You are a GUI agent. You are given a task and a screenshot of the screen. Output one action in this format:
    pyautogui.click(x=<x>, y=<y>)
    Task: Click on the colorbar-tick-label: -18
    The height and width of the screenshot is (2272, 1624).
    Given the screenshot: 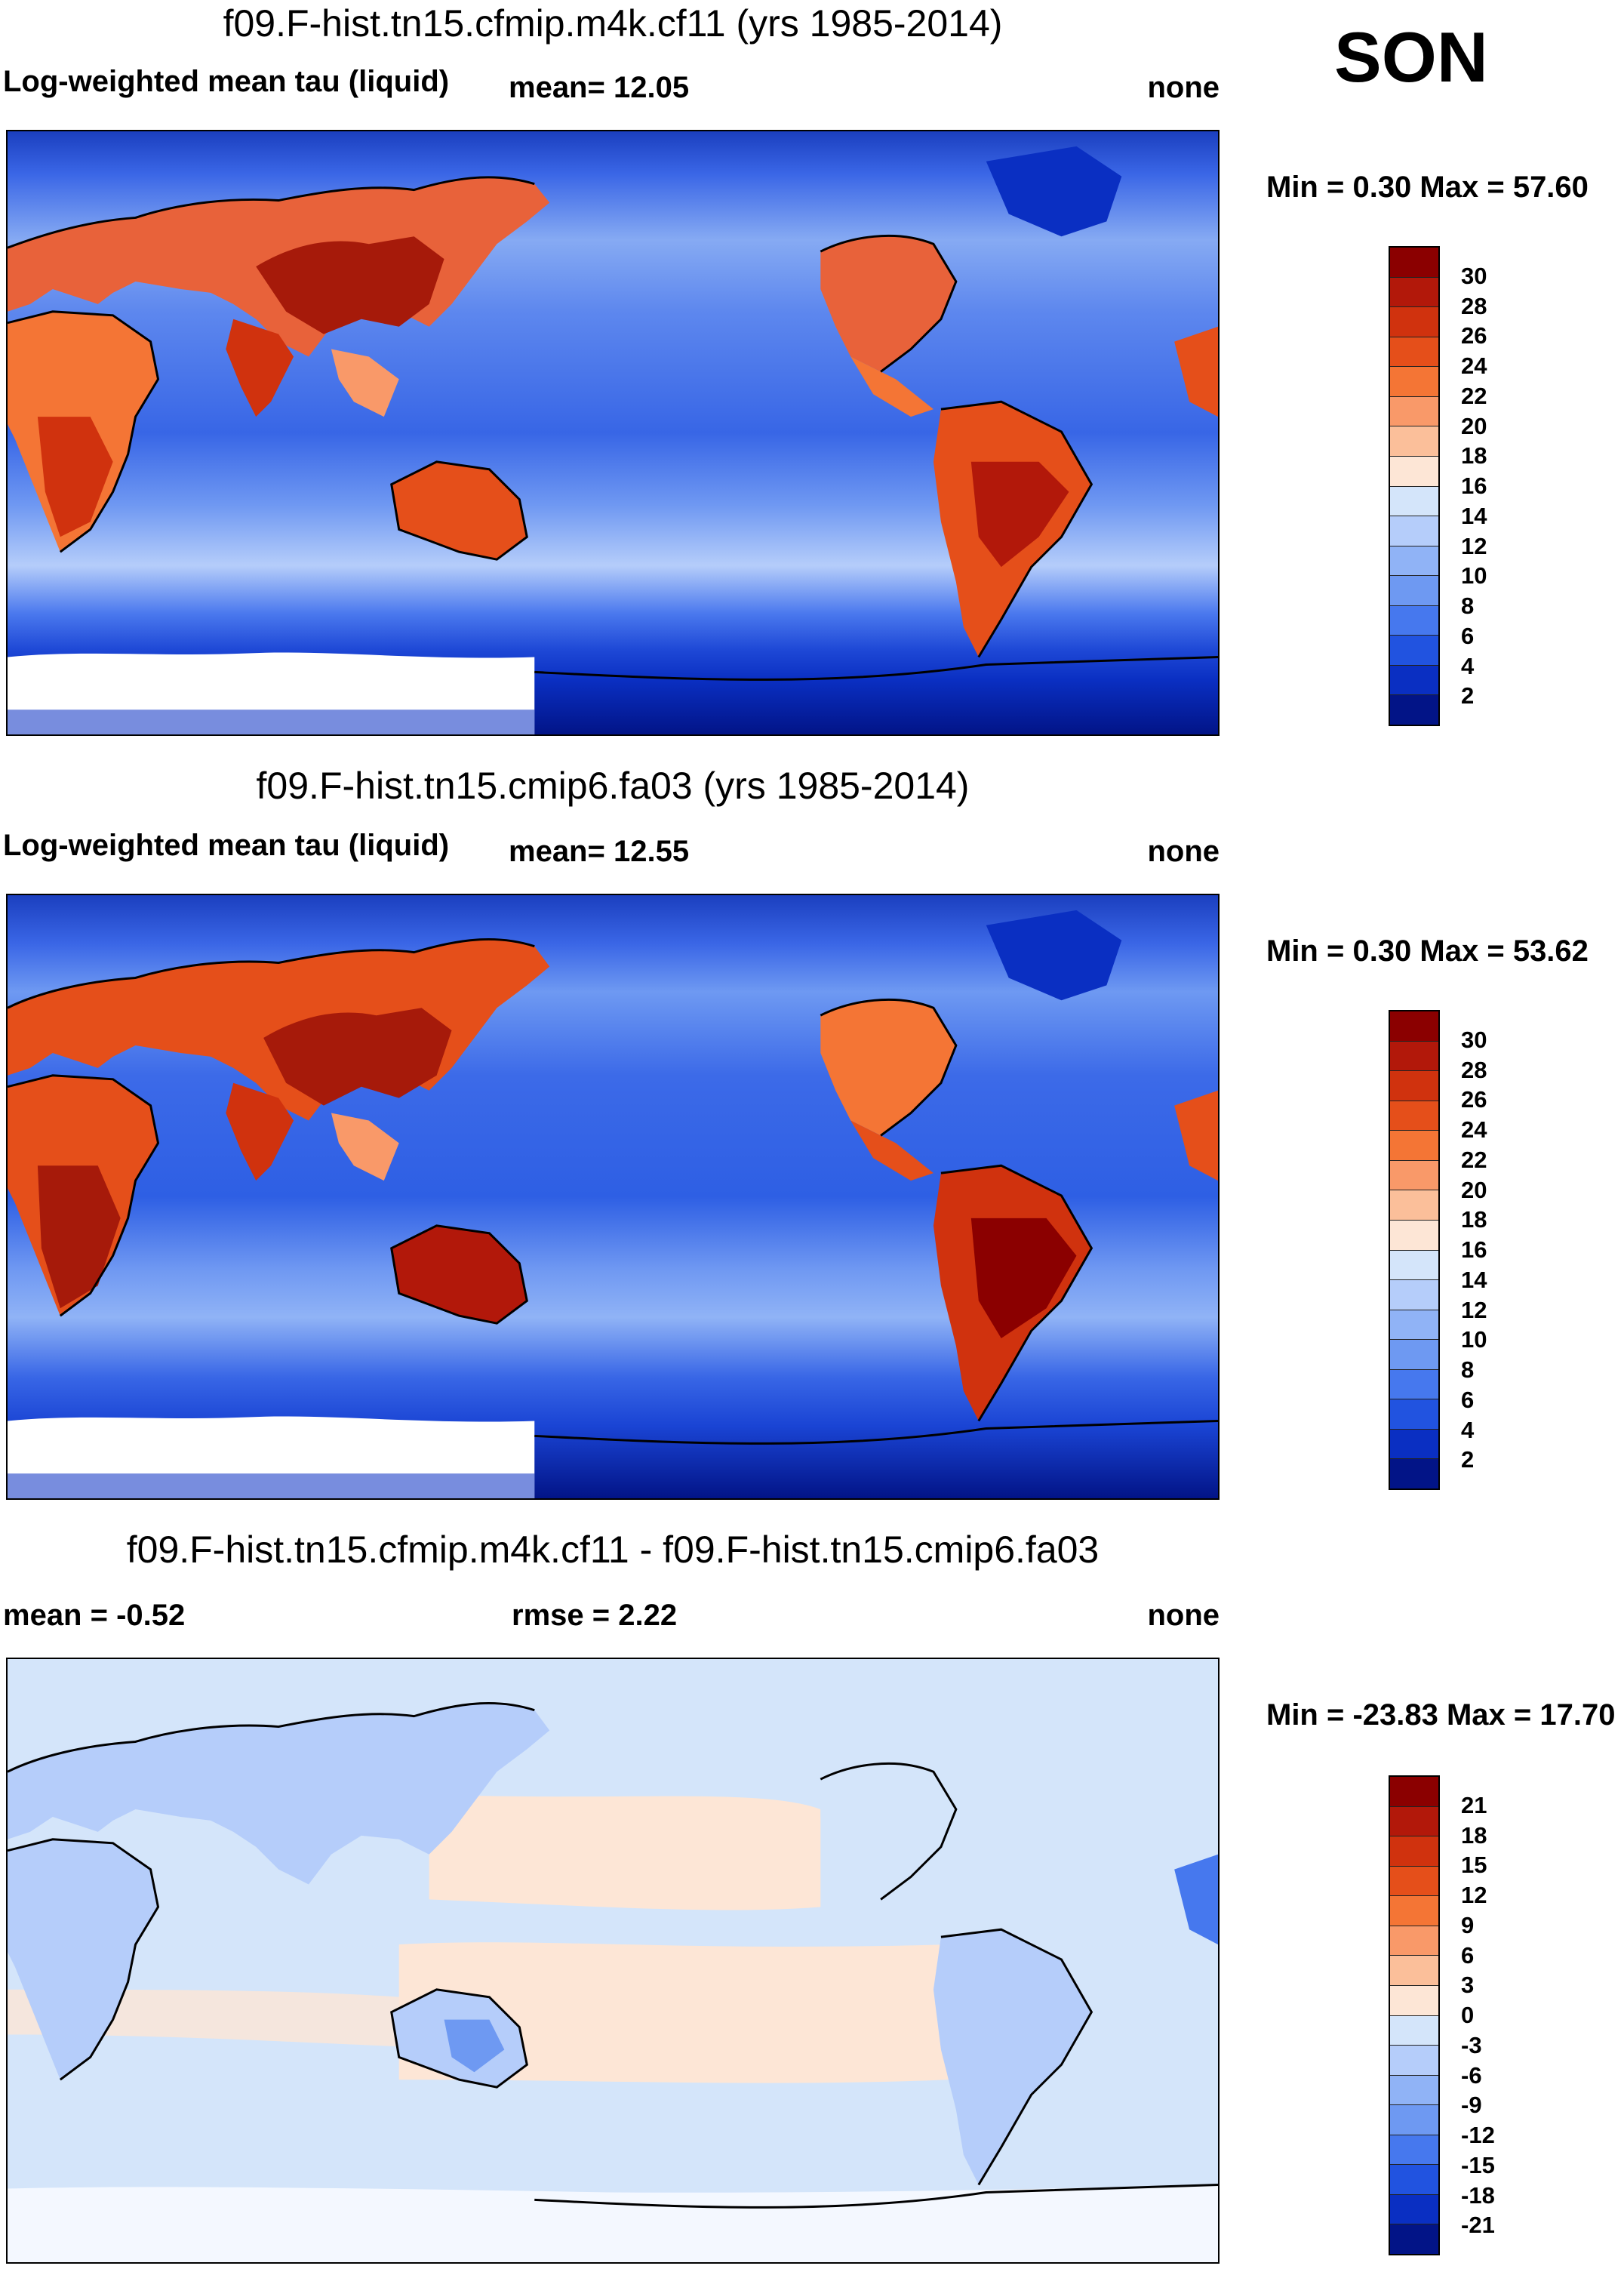 What is the action you would take?
    pyautogui.click(x=1478, y=2195)
    